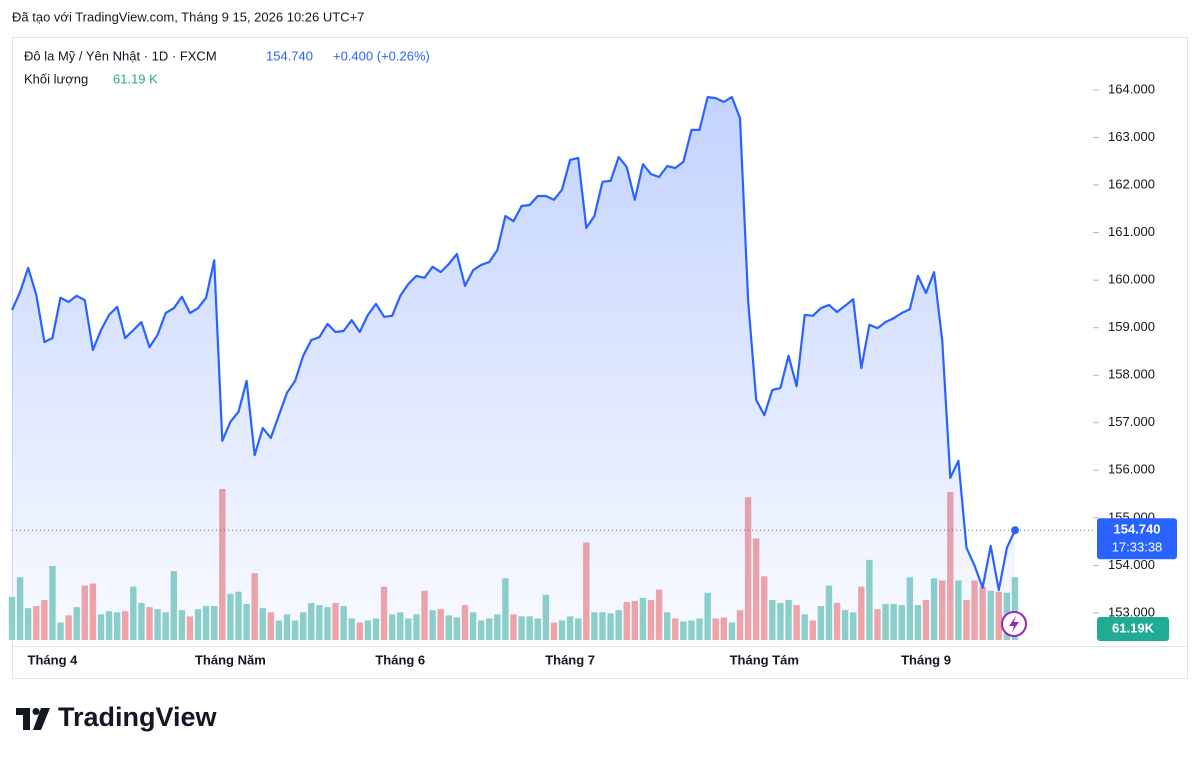 Image resolution: width=1200 pixels, height=759 pixels. Describe the element at coordinates (1137, 529) in the screenshot. I see `price-tag-value: 154.740` at that location.